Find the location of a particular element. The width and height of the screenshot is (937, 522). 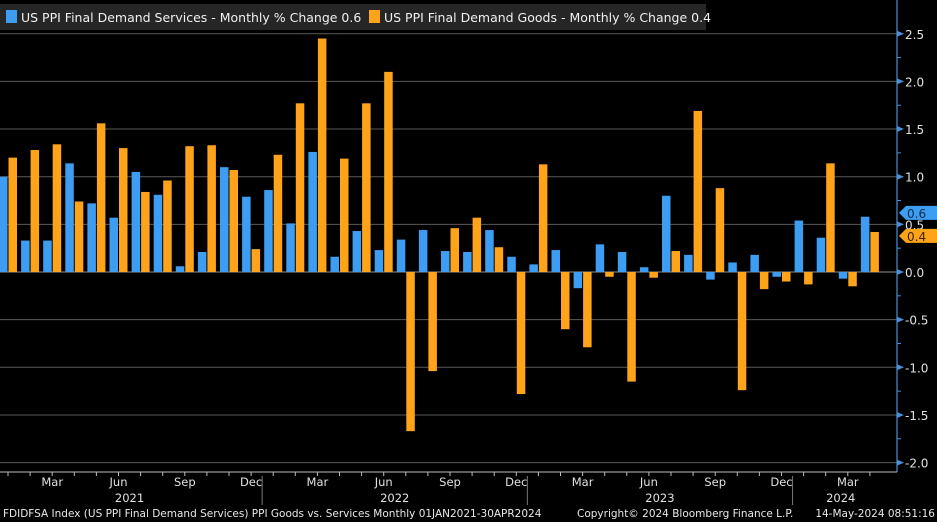

y-tick-label: 1.5 is located at coordinates (914, 130).